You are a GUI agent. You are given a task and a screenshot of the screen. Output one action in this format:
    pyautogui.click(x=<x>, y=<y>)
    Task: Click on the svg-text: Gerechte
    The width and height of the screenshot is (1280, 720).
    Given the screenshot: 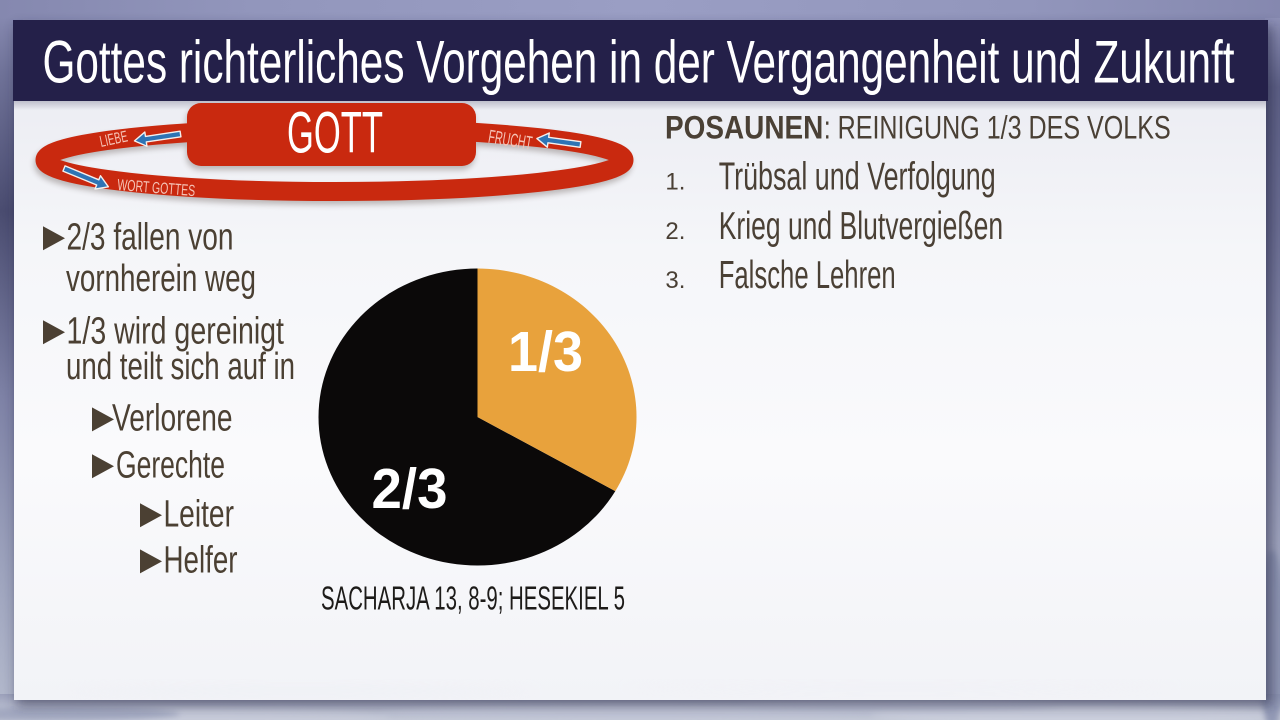 What is the action you would take?
    pyautogui.click(x=170, y=466)
    